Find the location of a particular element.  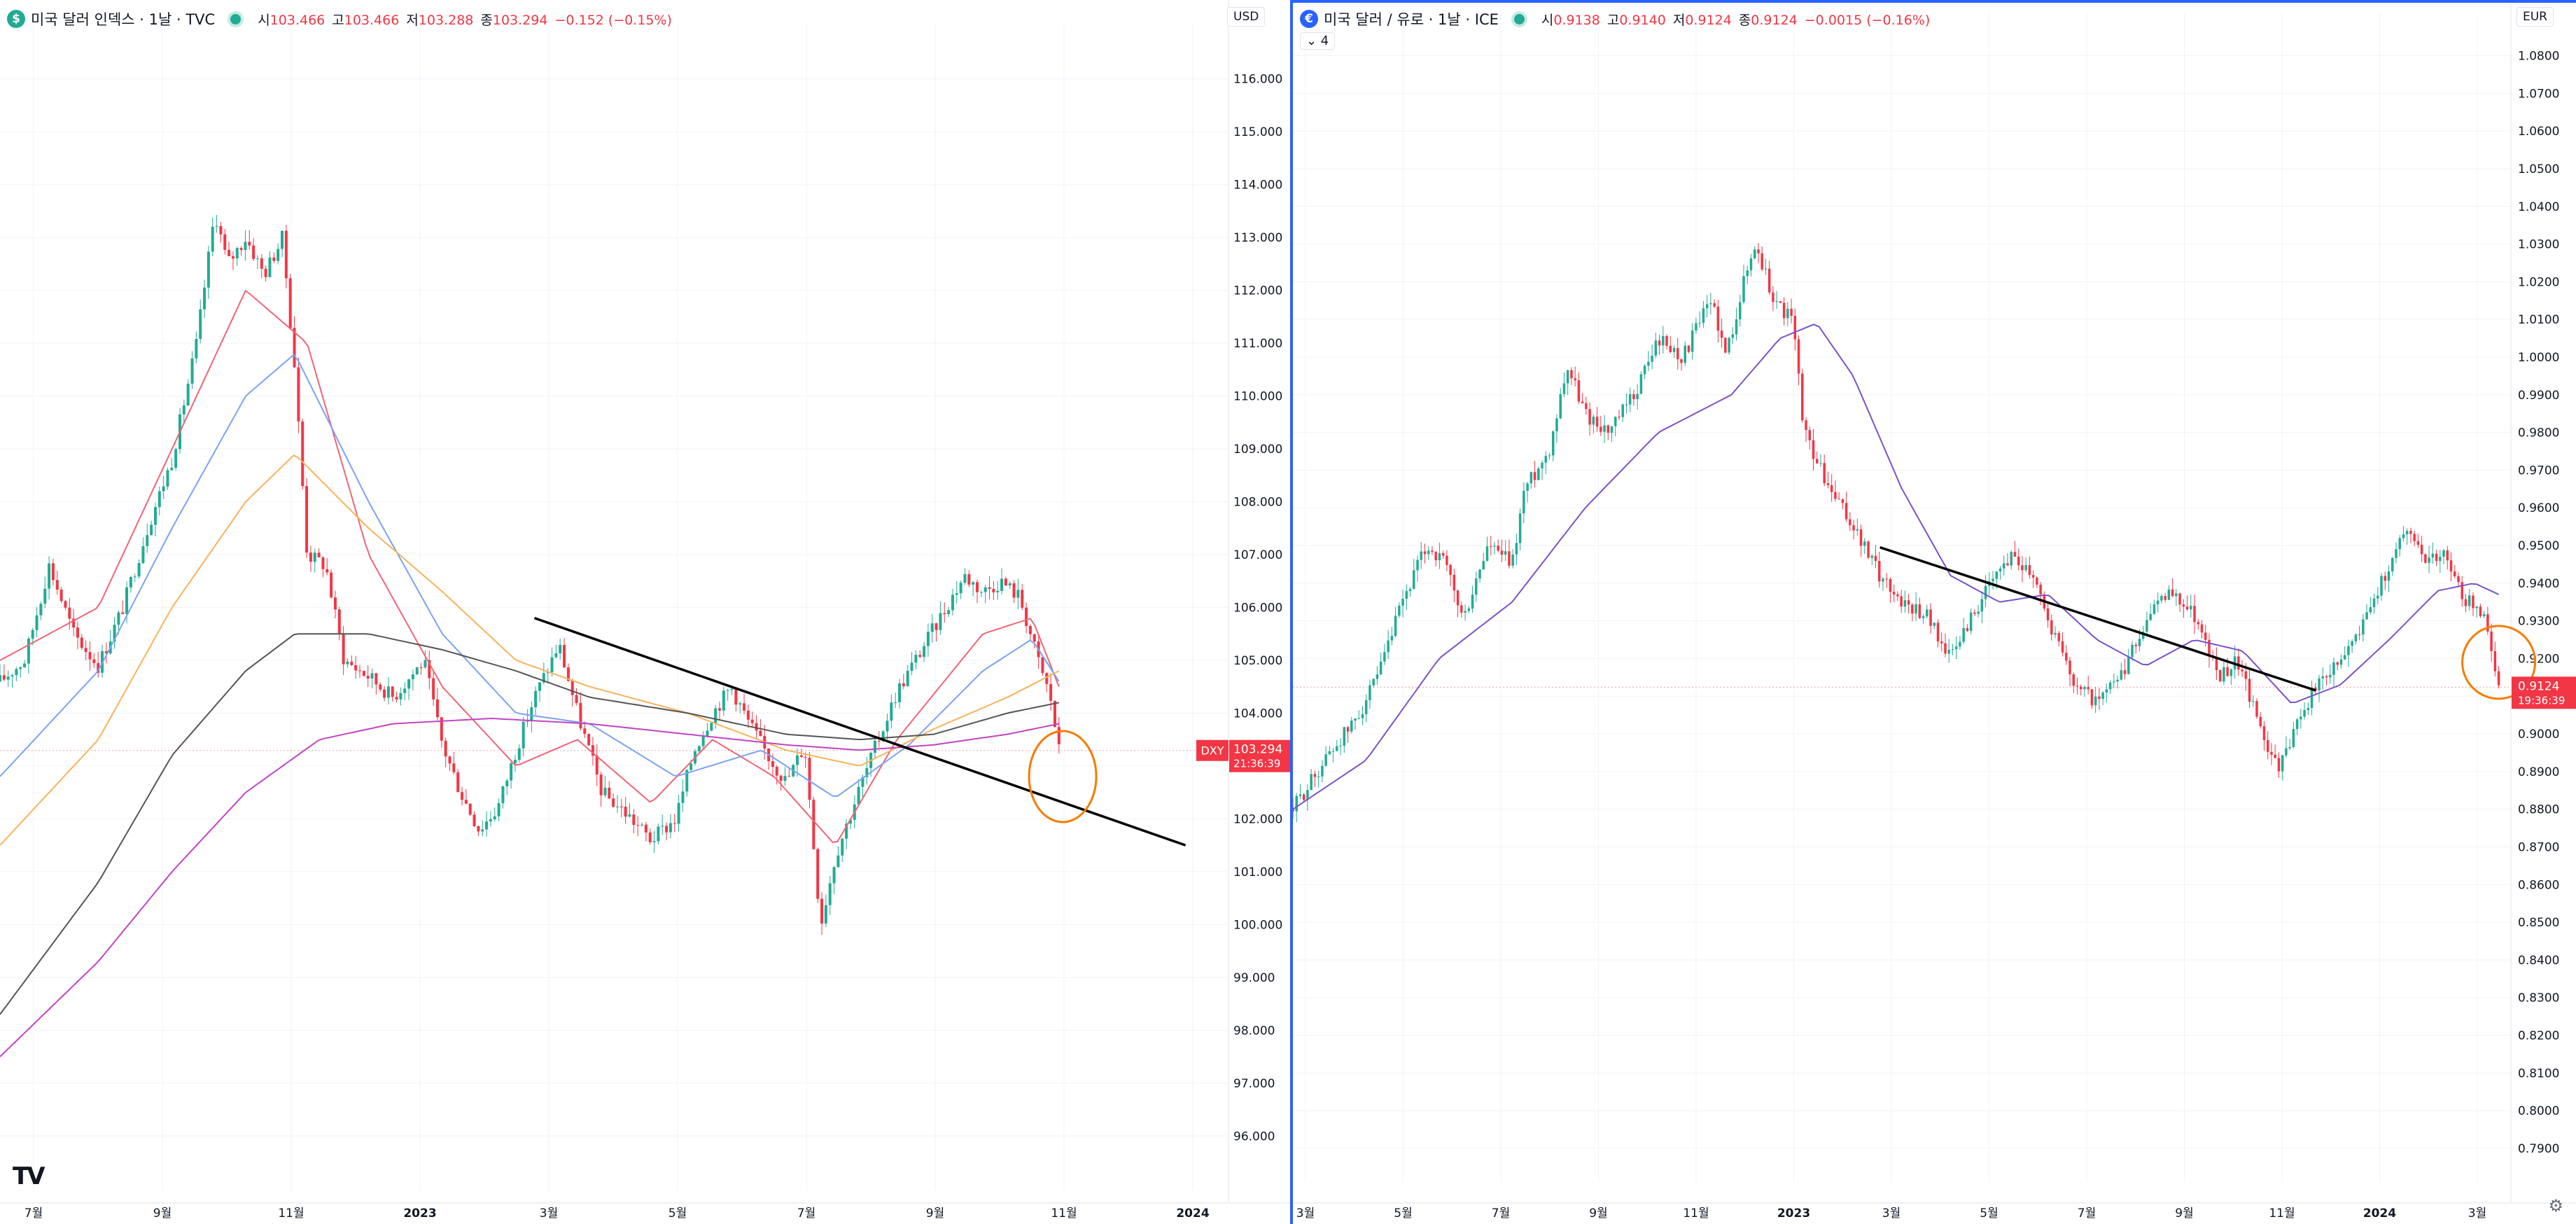

gear-icon: ⚙ is located at coordinates (2555, 1206).